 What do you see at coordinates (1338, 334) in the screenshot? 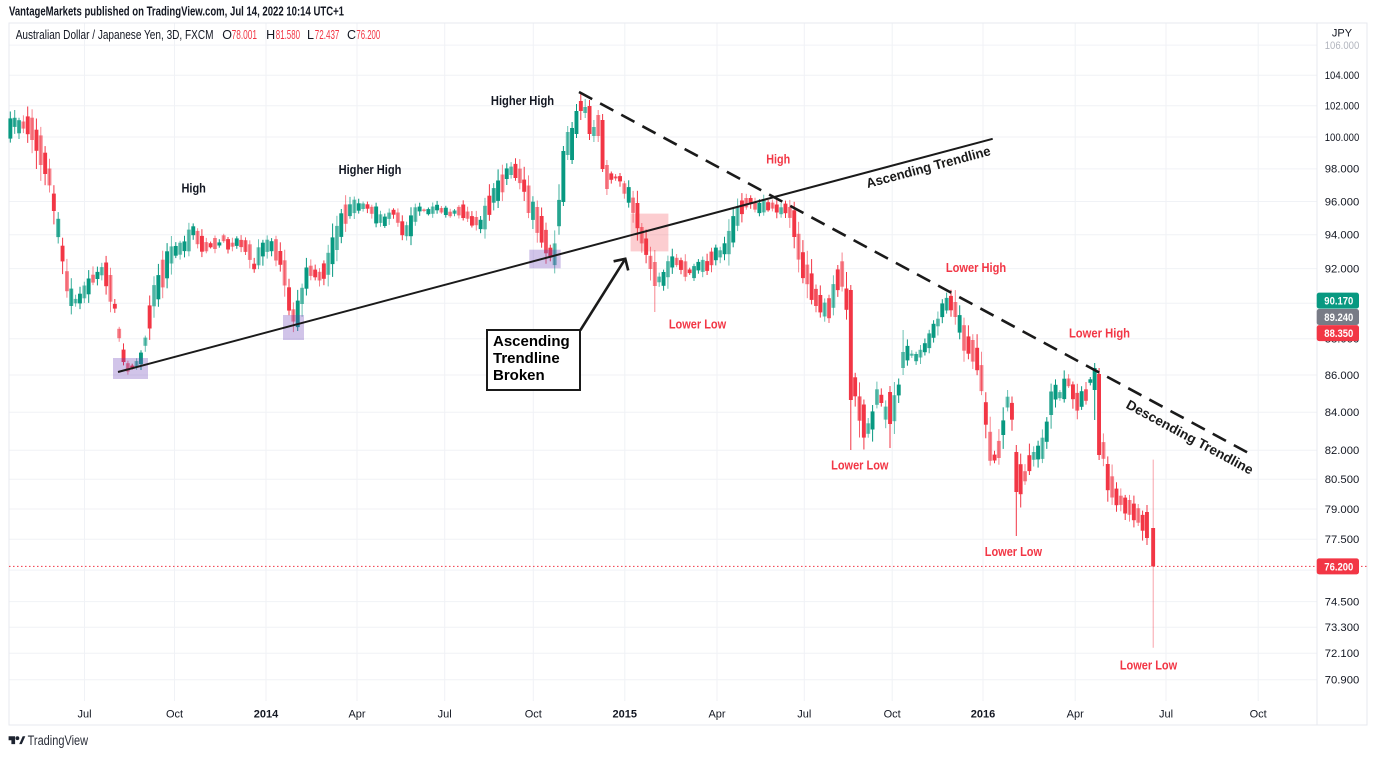
I see `svg-text: 88.350` at bounding box center [1338, 334].